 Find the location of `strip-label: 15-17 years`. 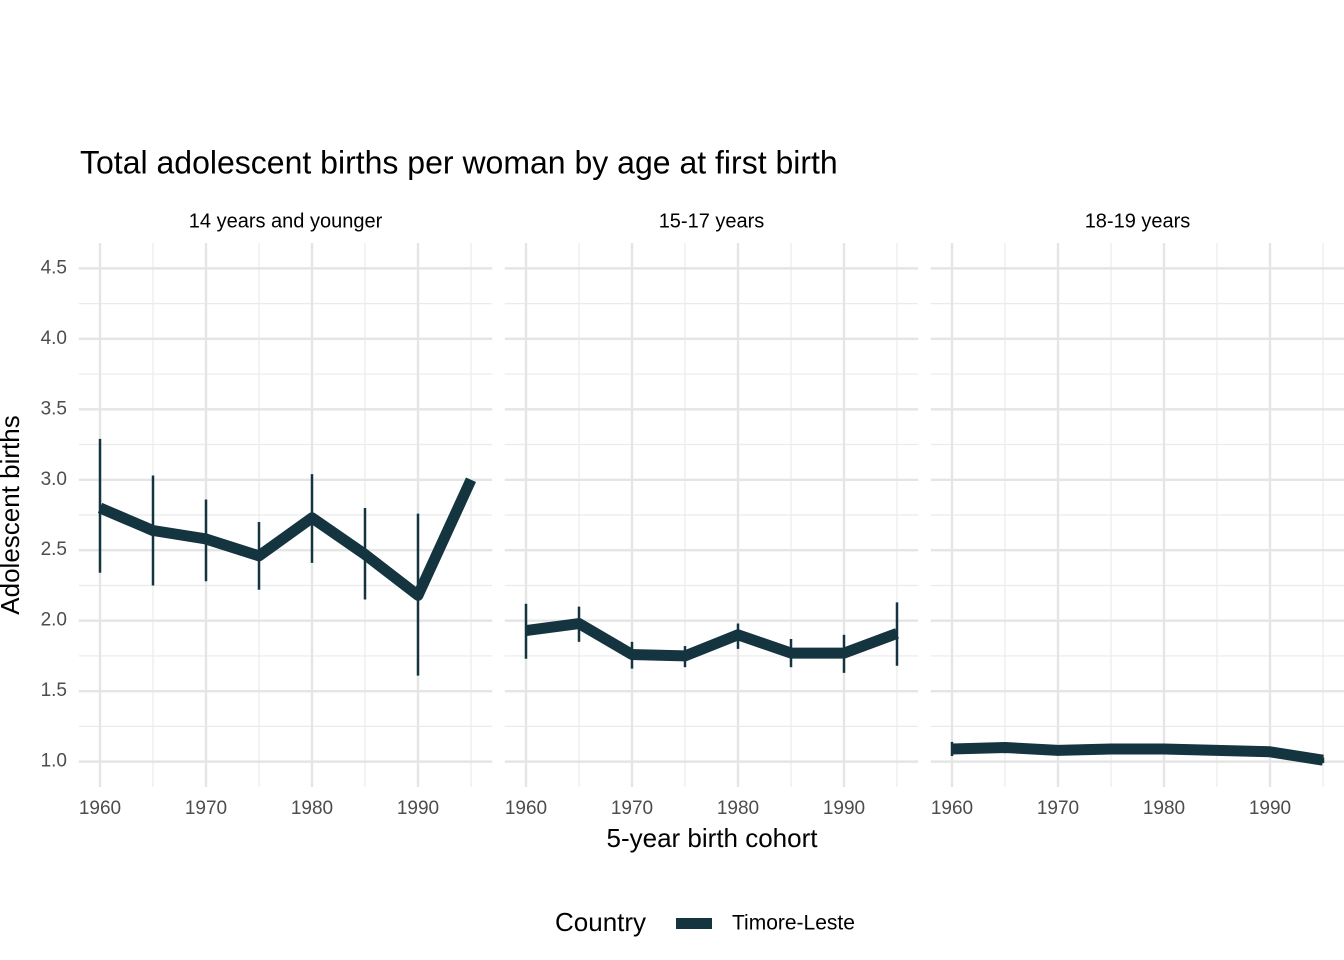

strip-label: 15-17 years is located at coordinates (712, 221).